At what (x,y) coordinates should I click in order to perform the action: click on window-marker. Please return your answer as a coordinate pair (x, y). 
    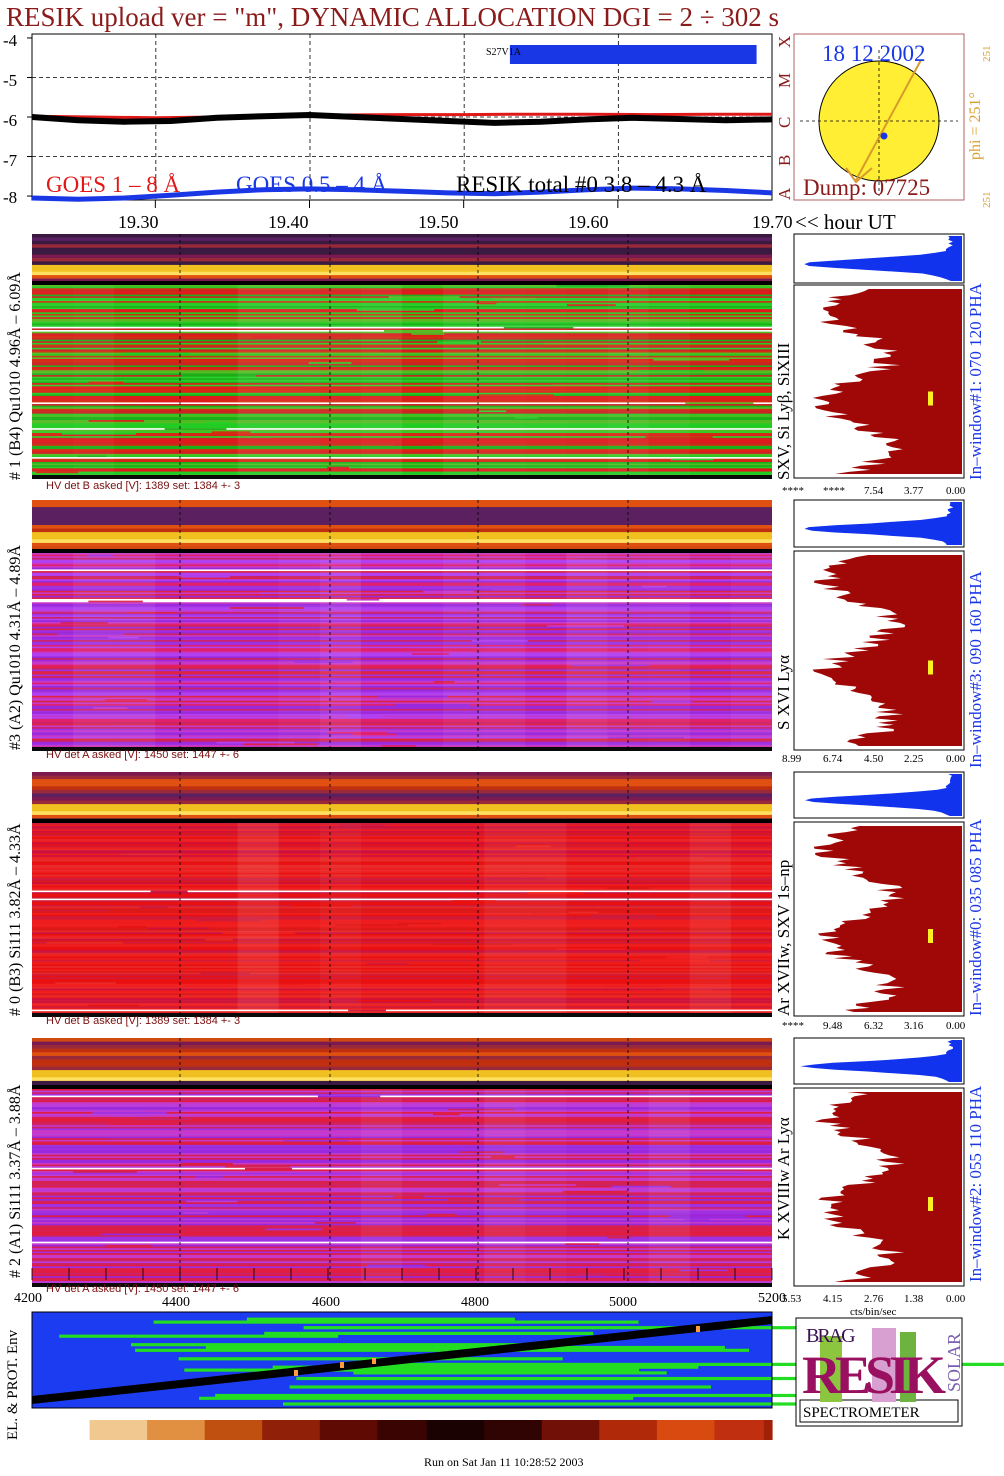
    Looking at the image, I should click on (930, 936).